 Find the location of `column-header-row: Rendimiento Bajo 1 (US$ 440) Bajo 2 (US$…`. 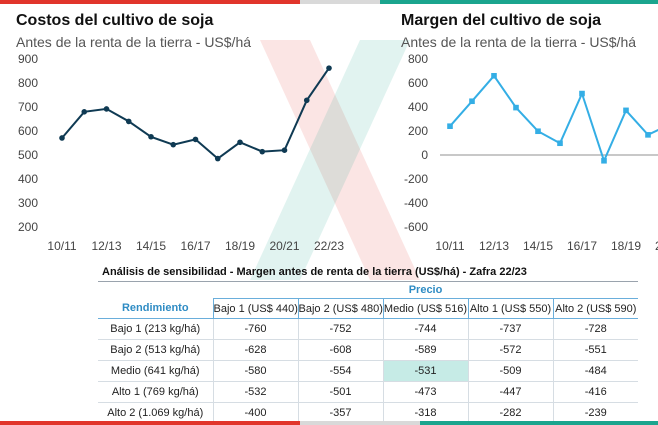

column-header-row: Rendimiento Bajo 1 (US$ 440) Bajo 2 (US$… is located at coordinates (368, 308).